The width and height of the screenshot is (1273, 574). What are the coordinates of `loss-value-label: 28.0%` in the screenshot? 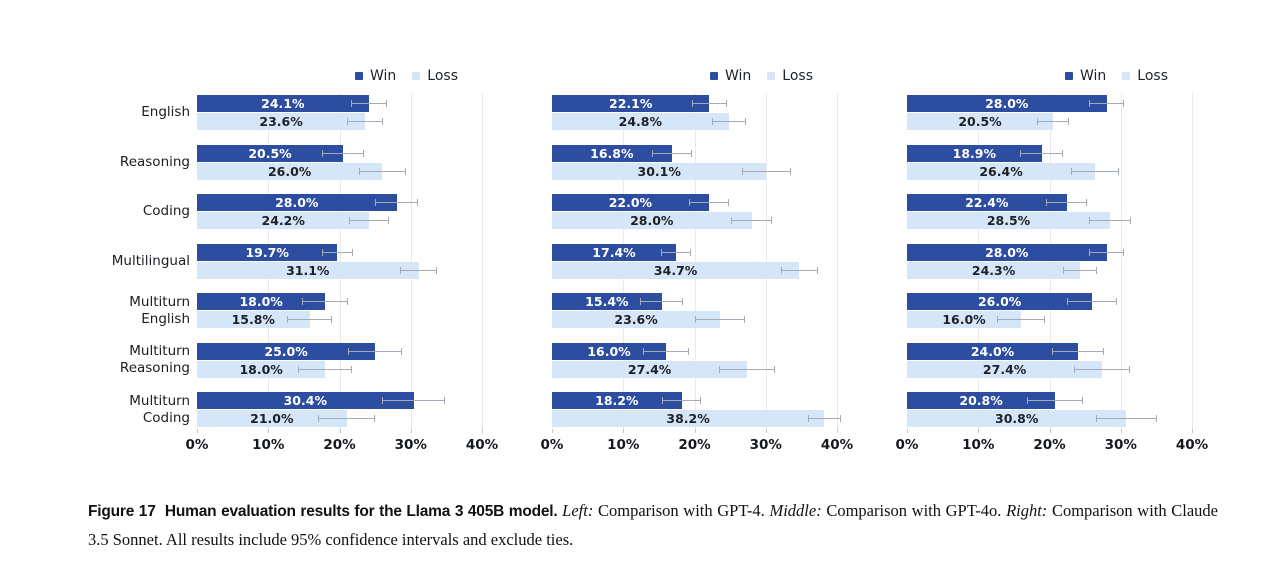 It's located at (652, 220).